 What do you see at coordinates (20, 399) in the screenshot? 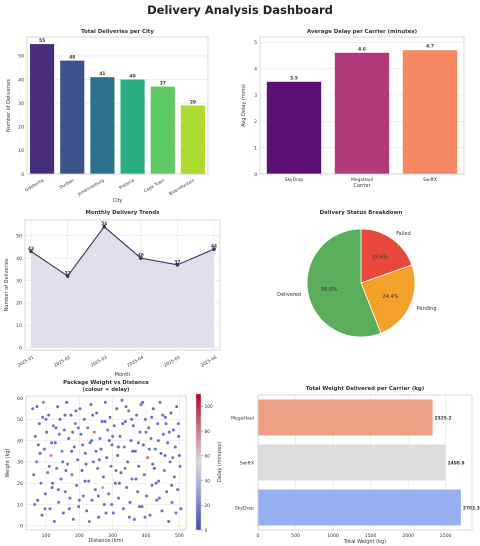
I see `scatter-ytick: 60` at bounding box center [20, 399].